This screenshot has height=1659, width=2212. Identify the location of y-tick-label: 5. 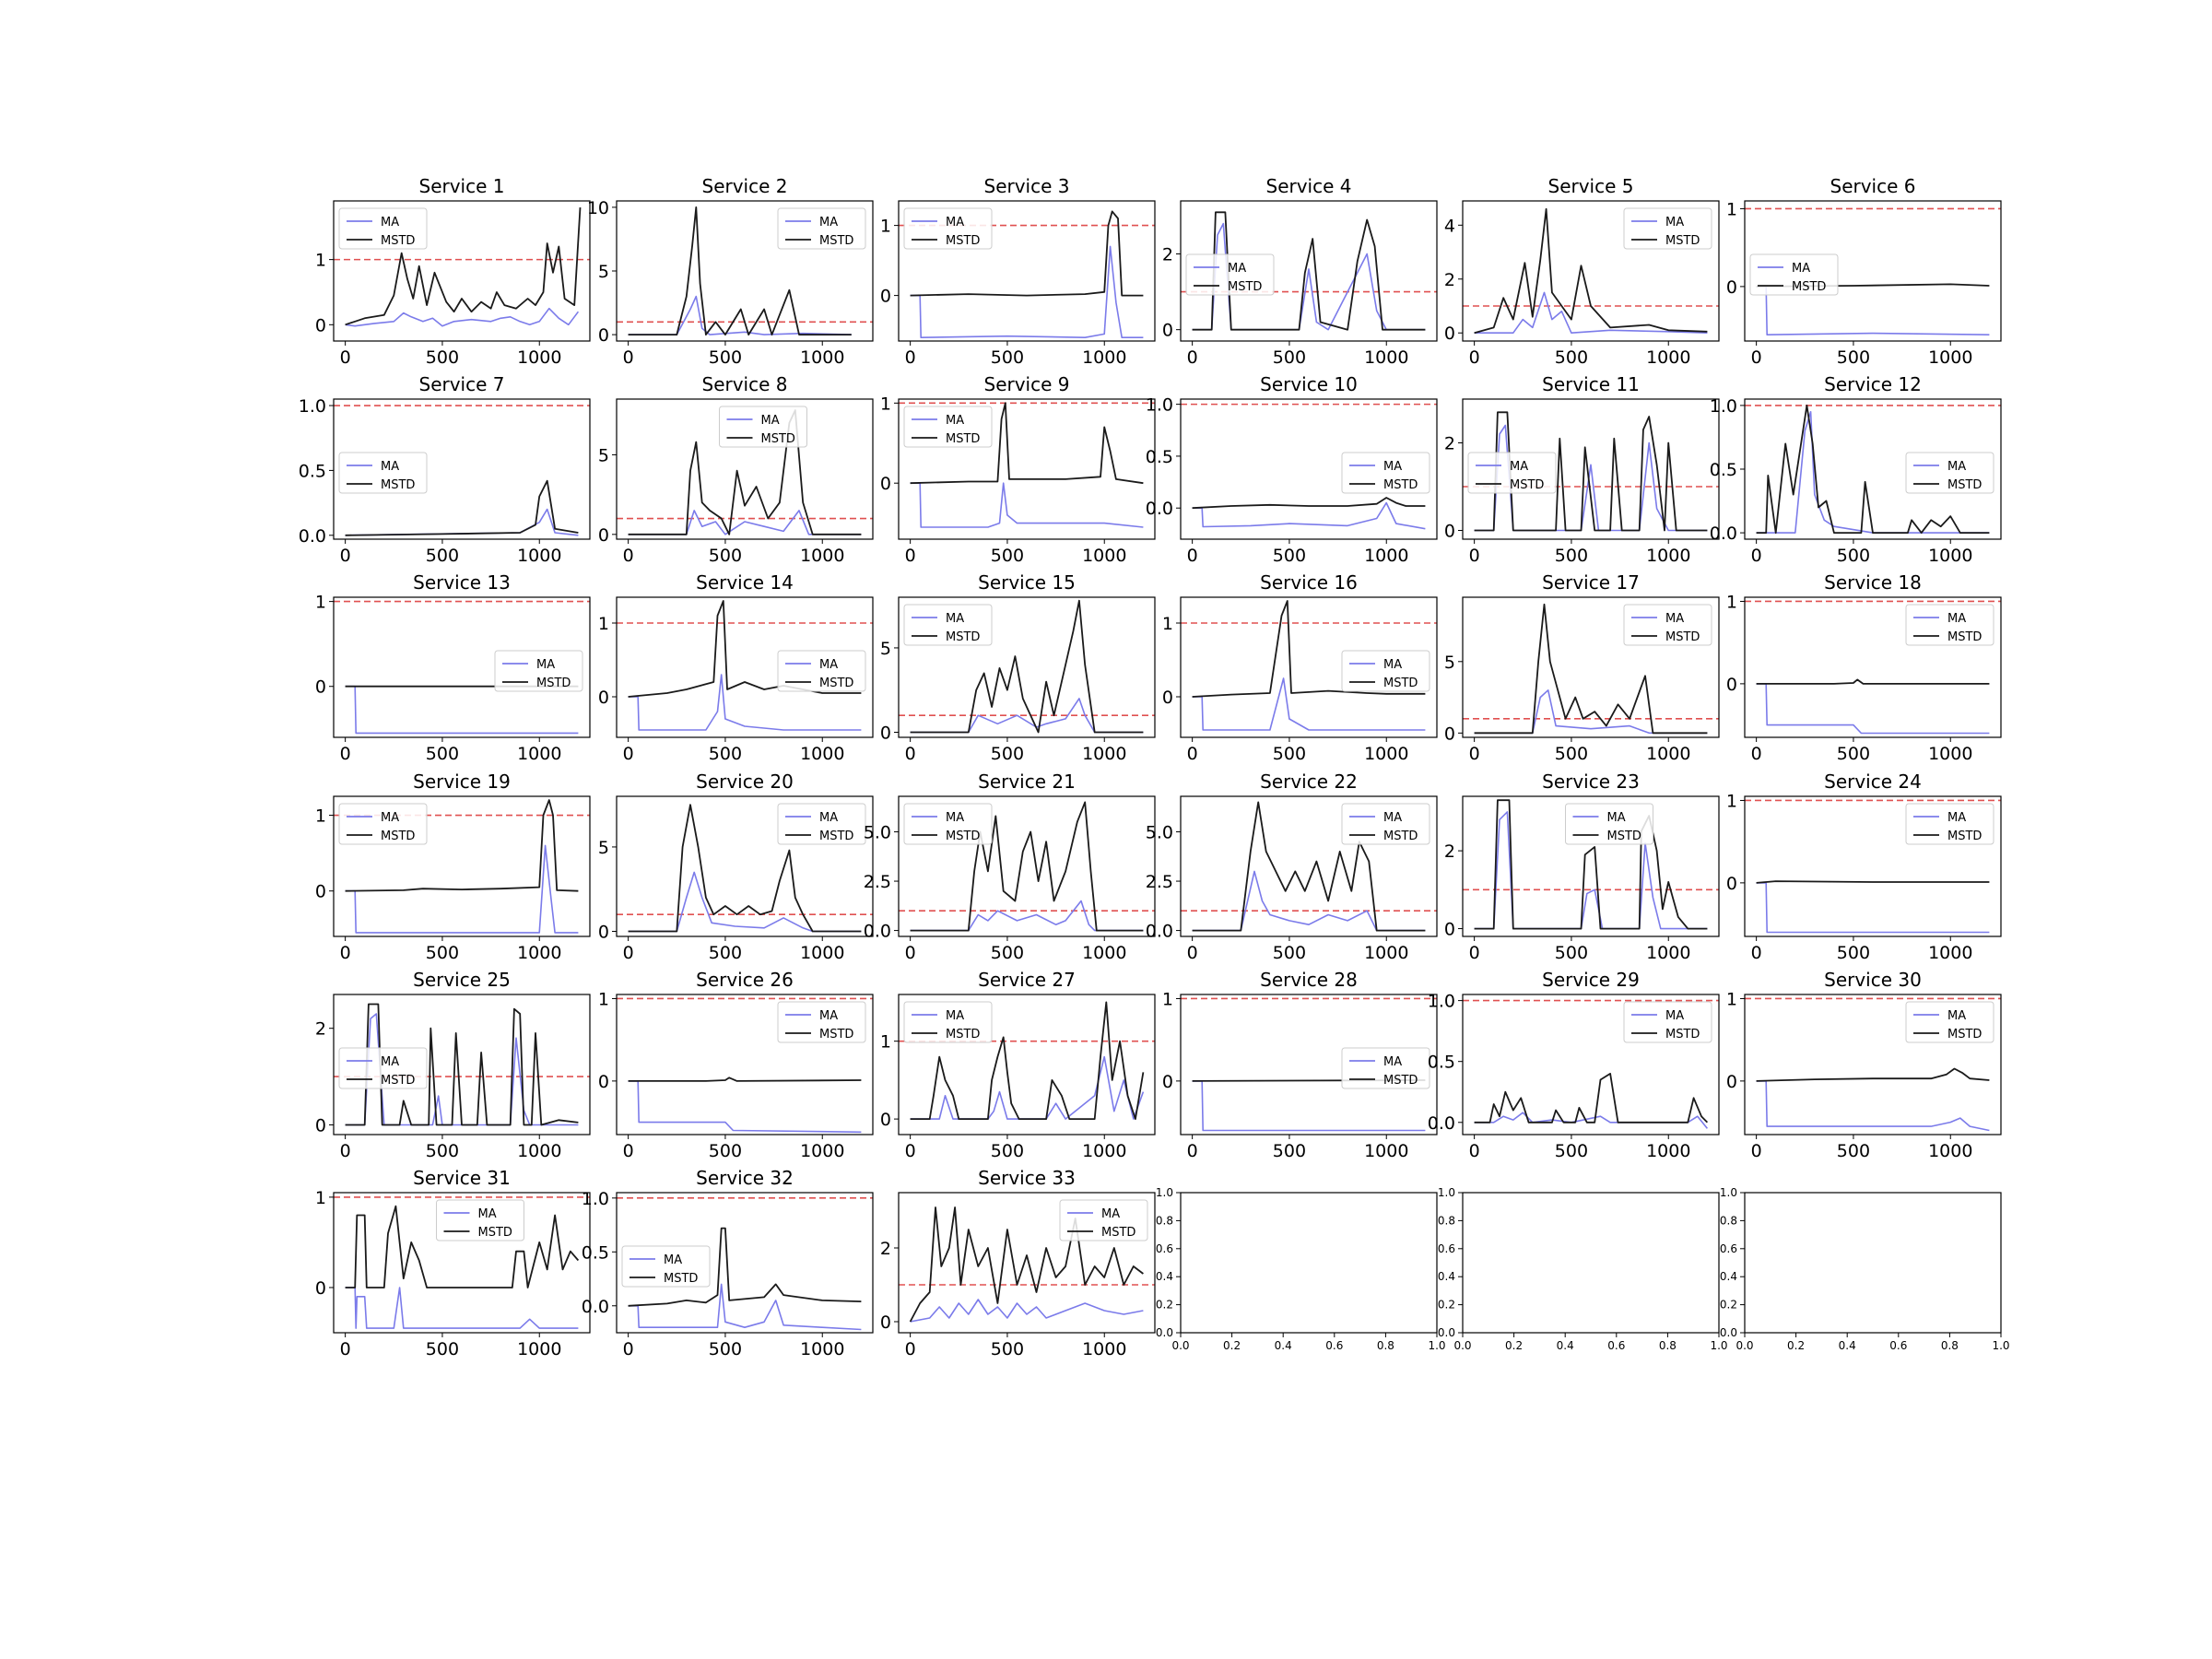
(1449, 663).